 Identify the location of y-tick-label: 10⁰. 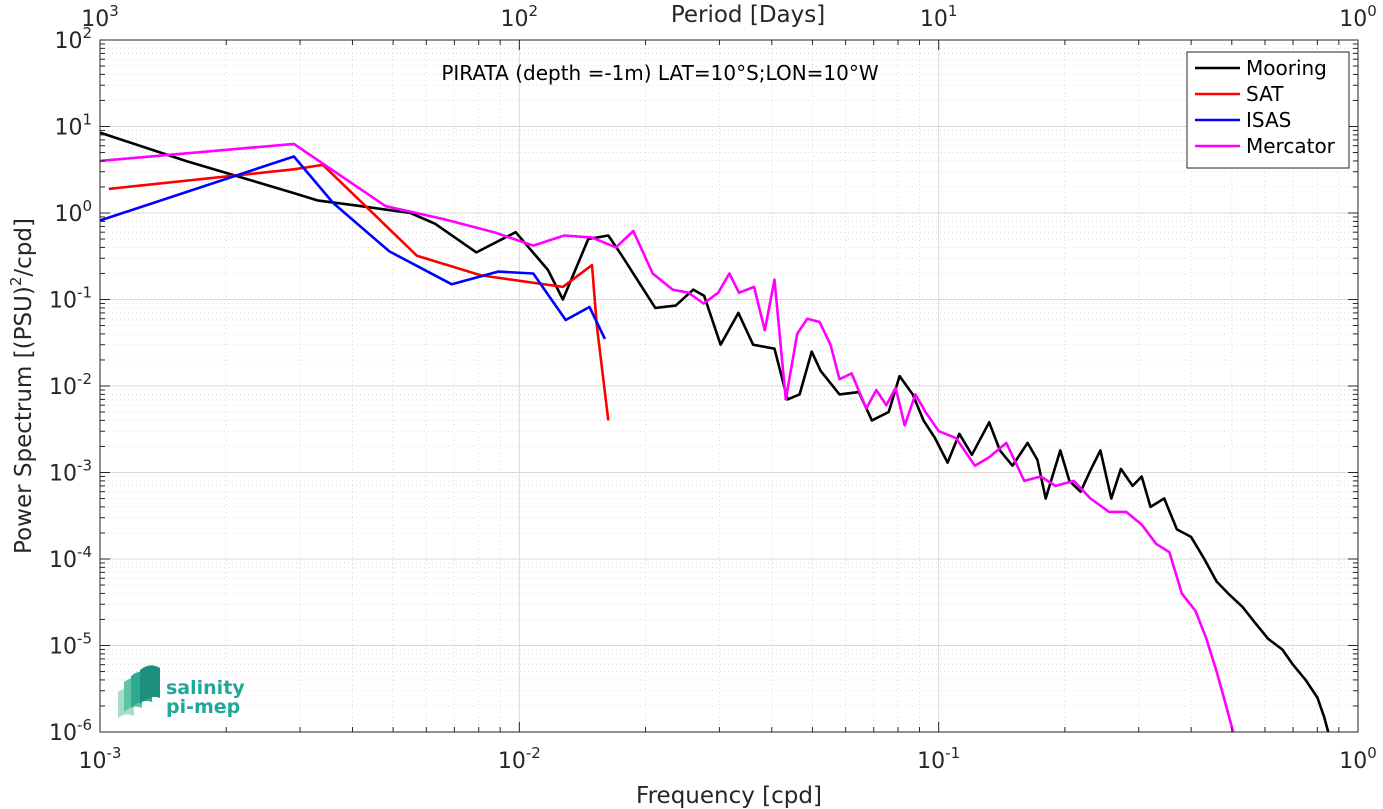
(73, 212).